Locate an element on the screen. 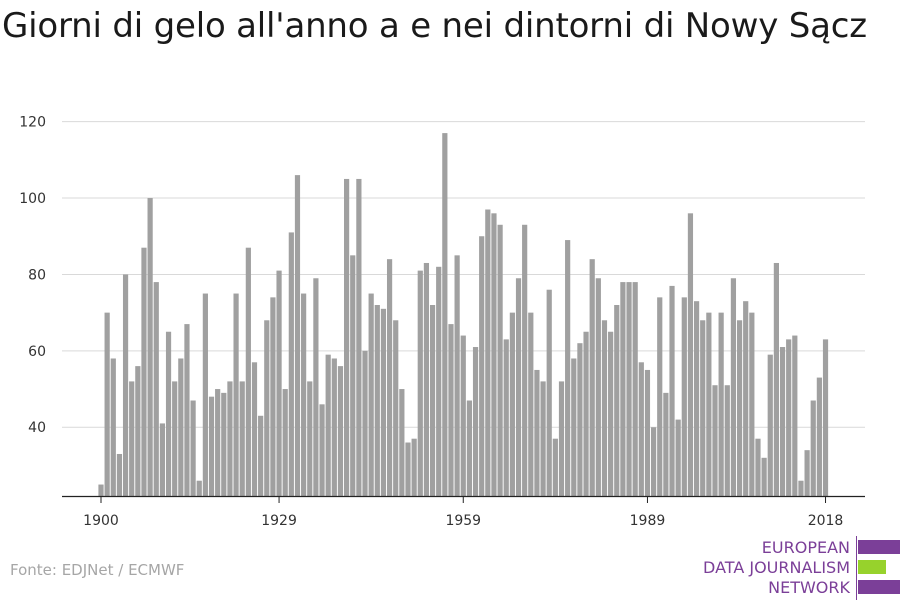  bar-2011 is located at coordinates (782, 421).